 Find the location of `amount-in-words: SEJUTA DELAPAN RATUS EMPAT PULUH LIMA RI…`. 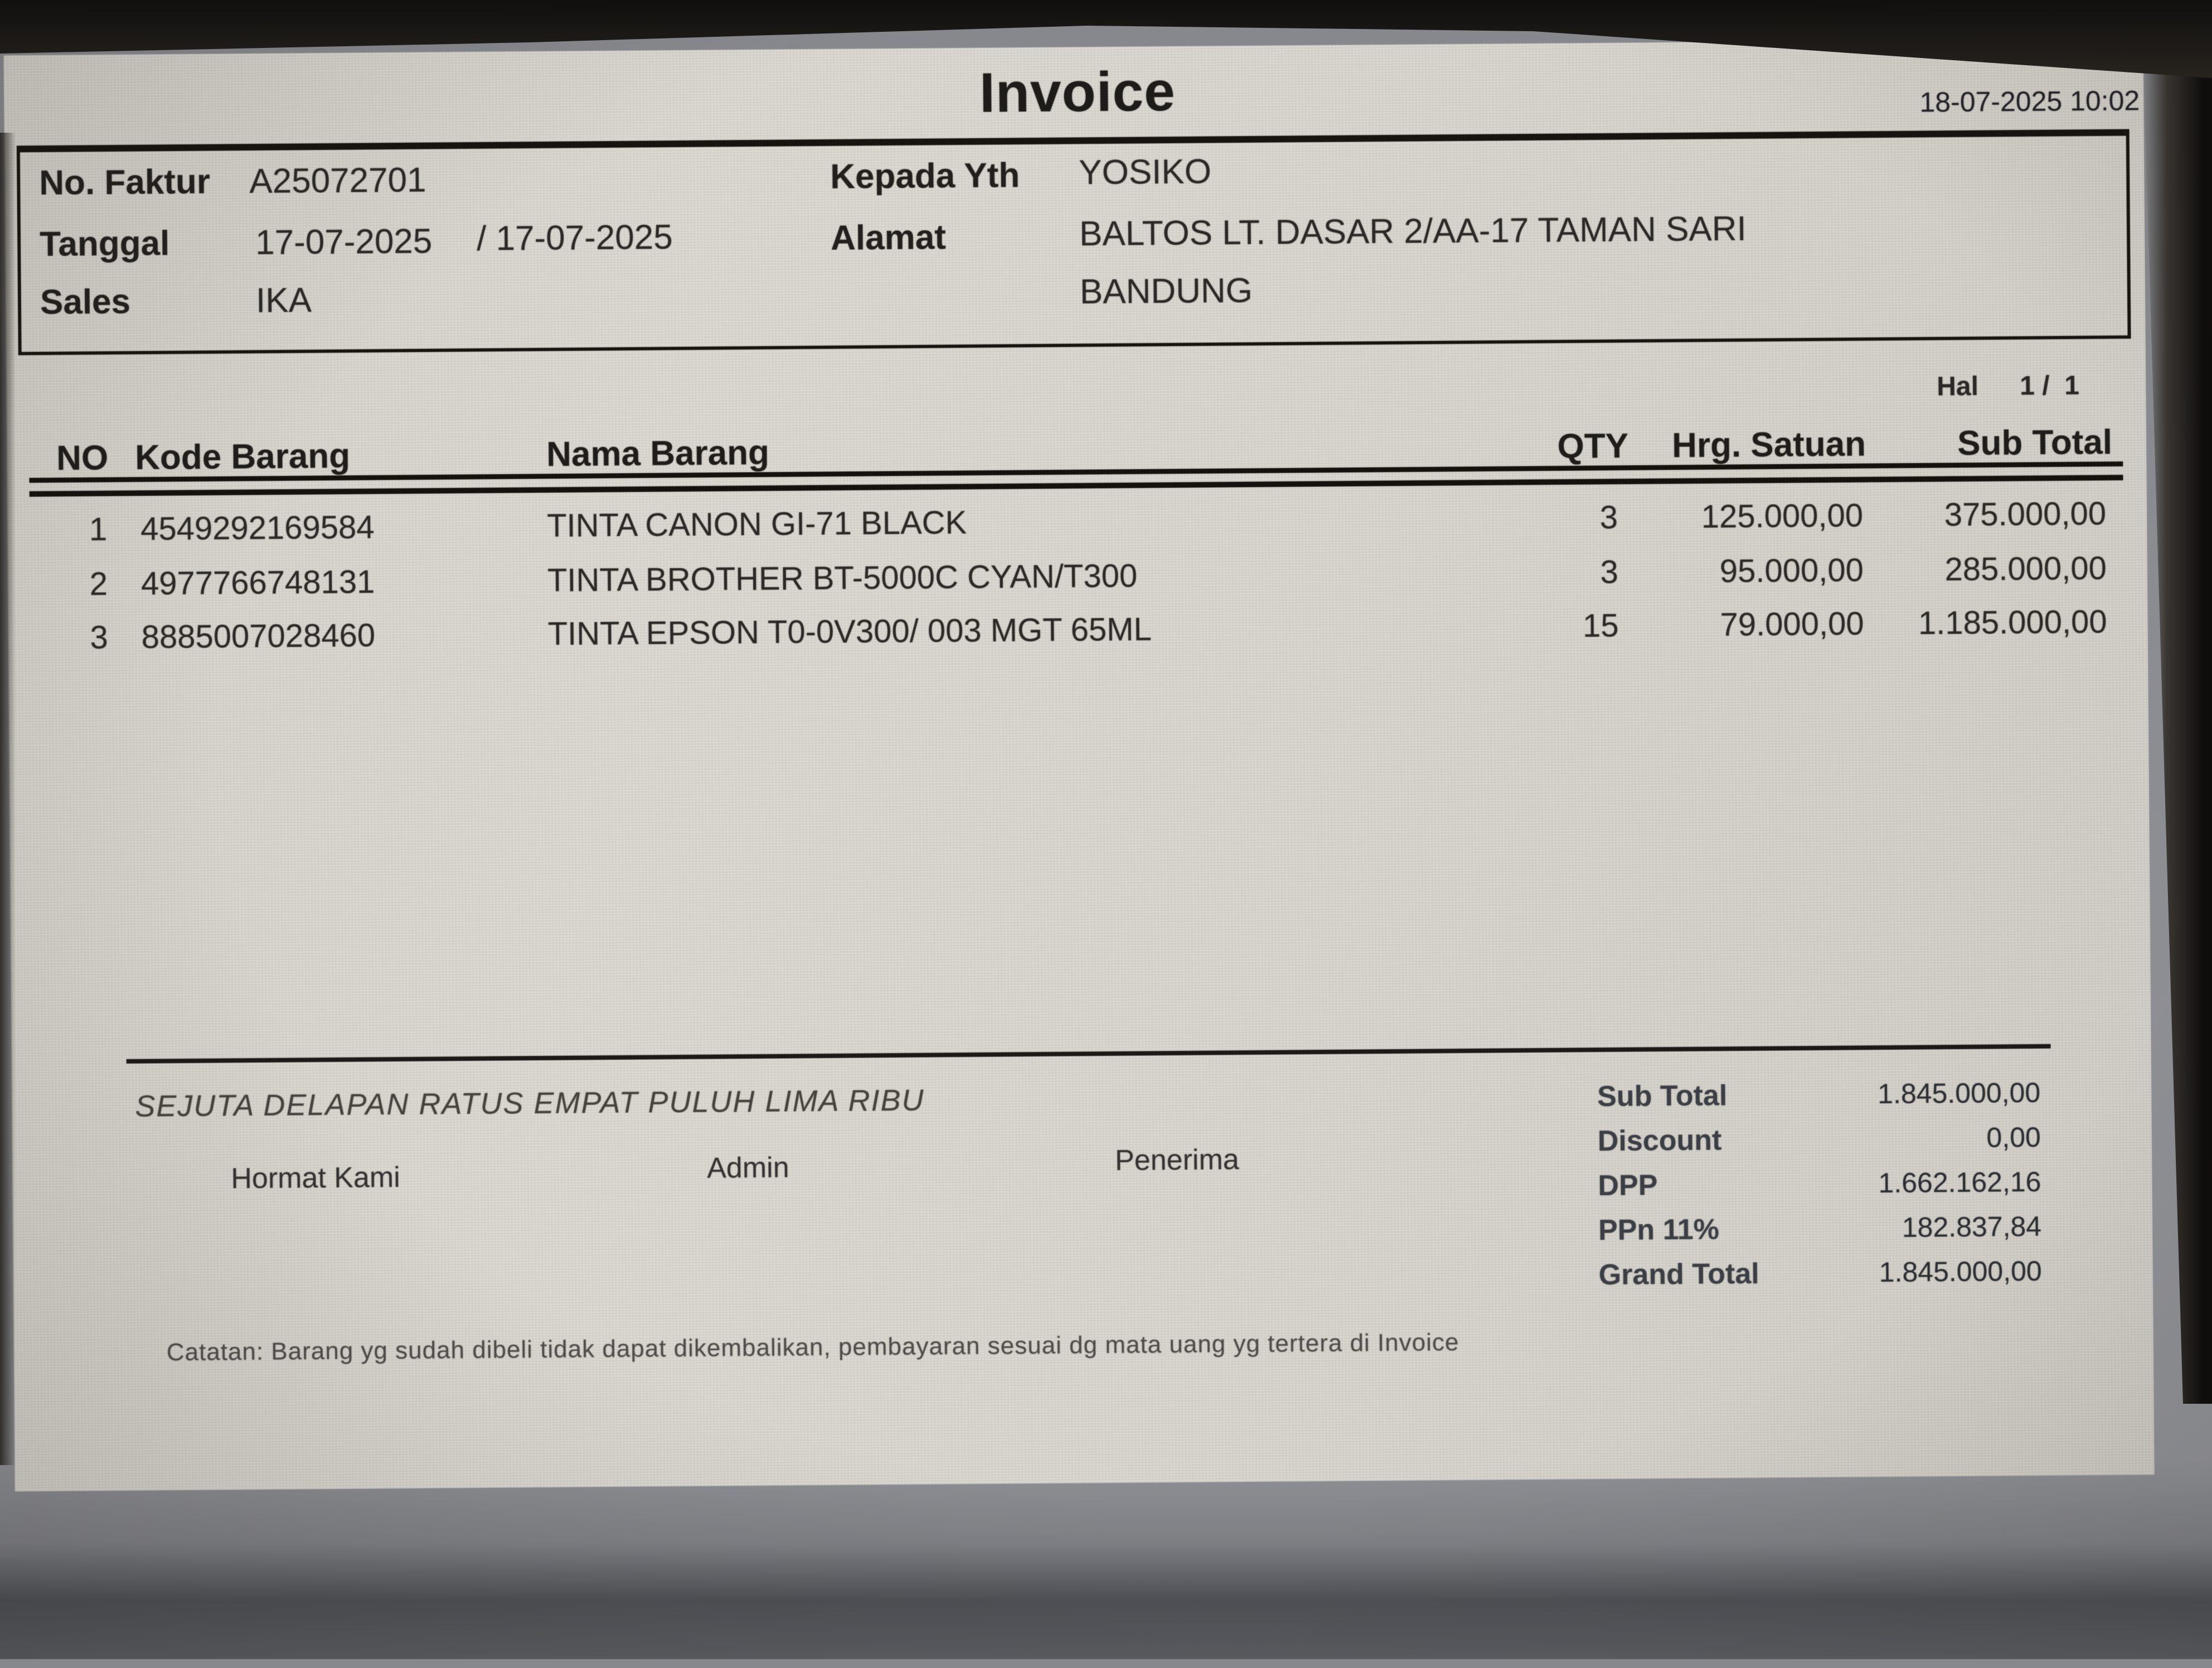

amount-in-words: SEJUTA DELAPAN RATUS EMPAT PULUH LIMA RI… is located at coordinates (530, 1103).